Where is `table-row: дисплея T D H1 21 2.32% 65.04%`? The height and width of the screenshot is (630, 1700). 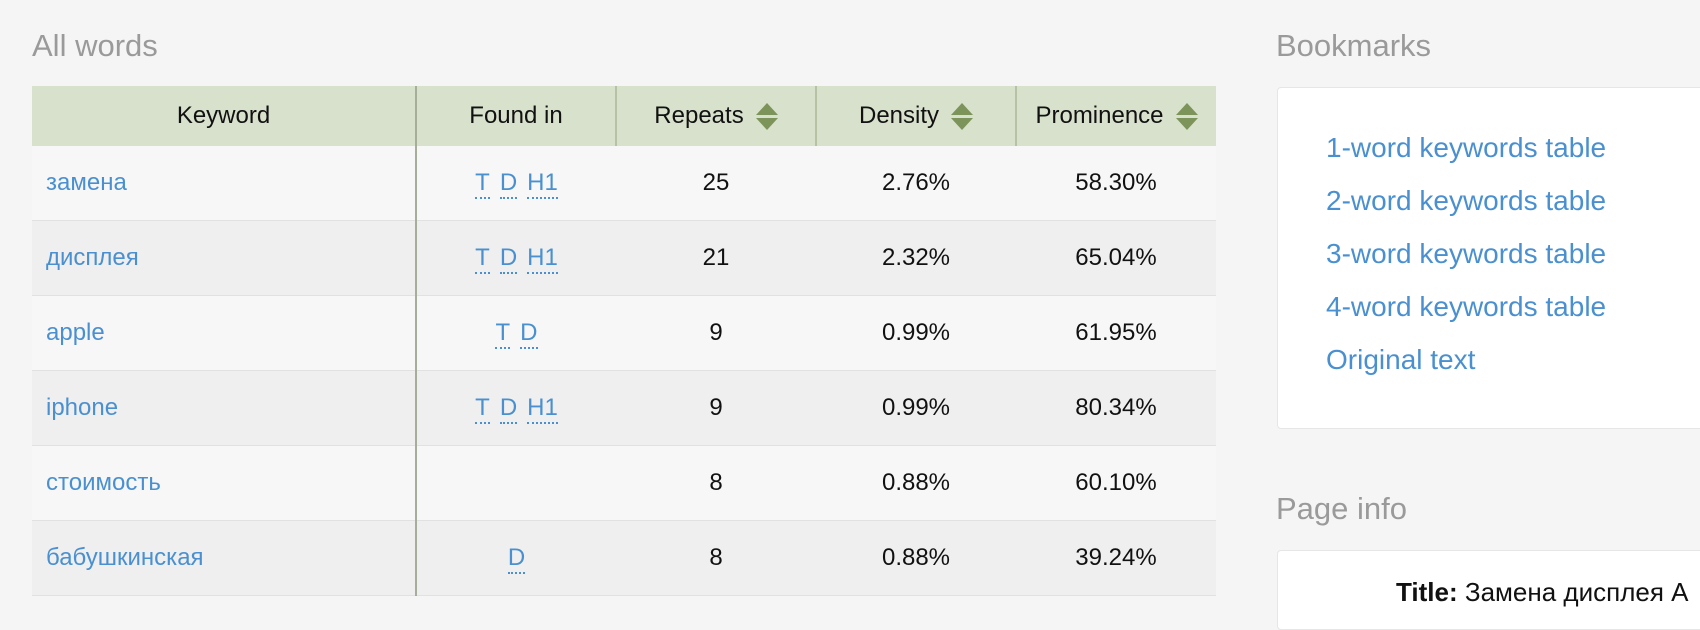
table-row: дисплея T D H1 21 2.32% 65.04% is located at coordinates (624, 258).